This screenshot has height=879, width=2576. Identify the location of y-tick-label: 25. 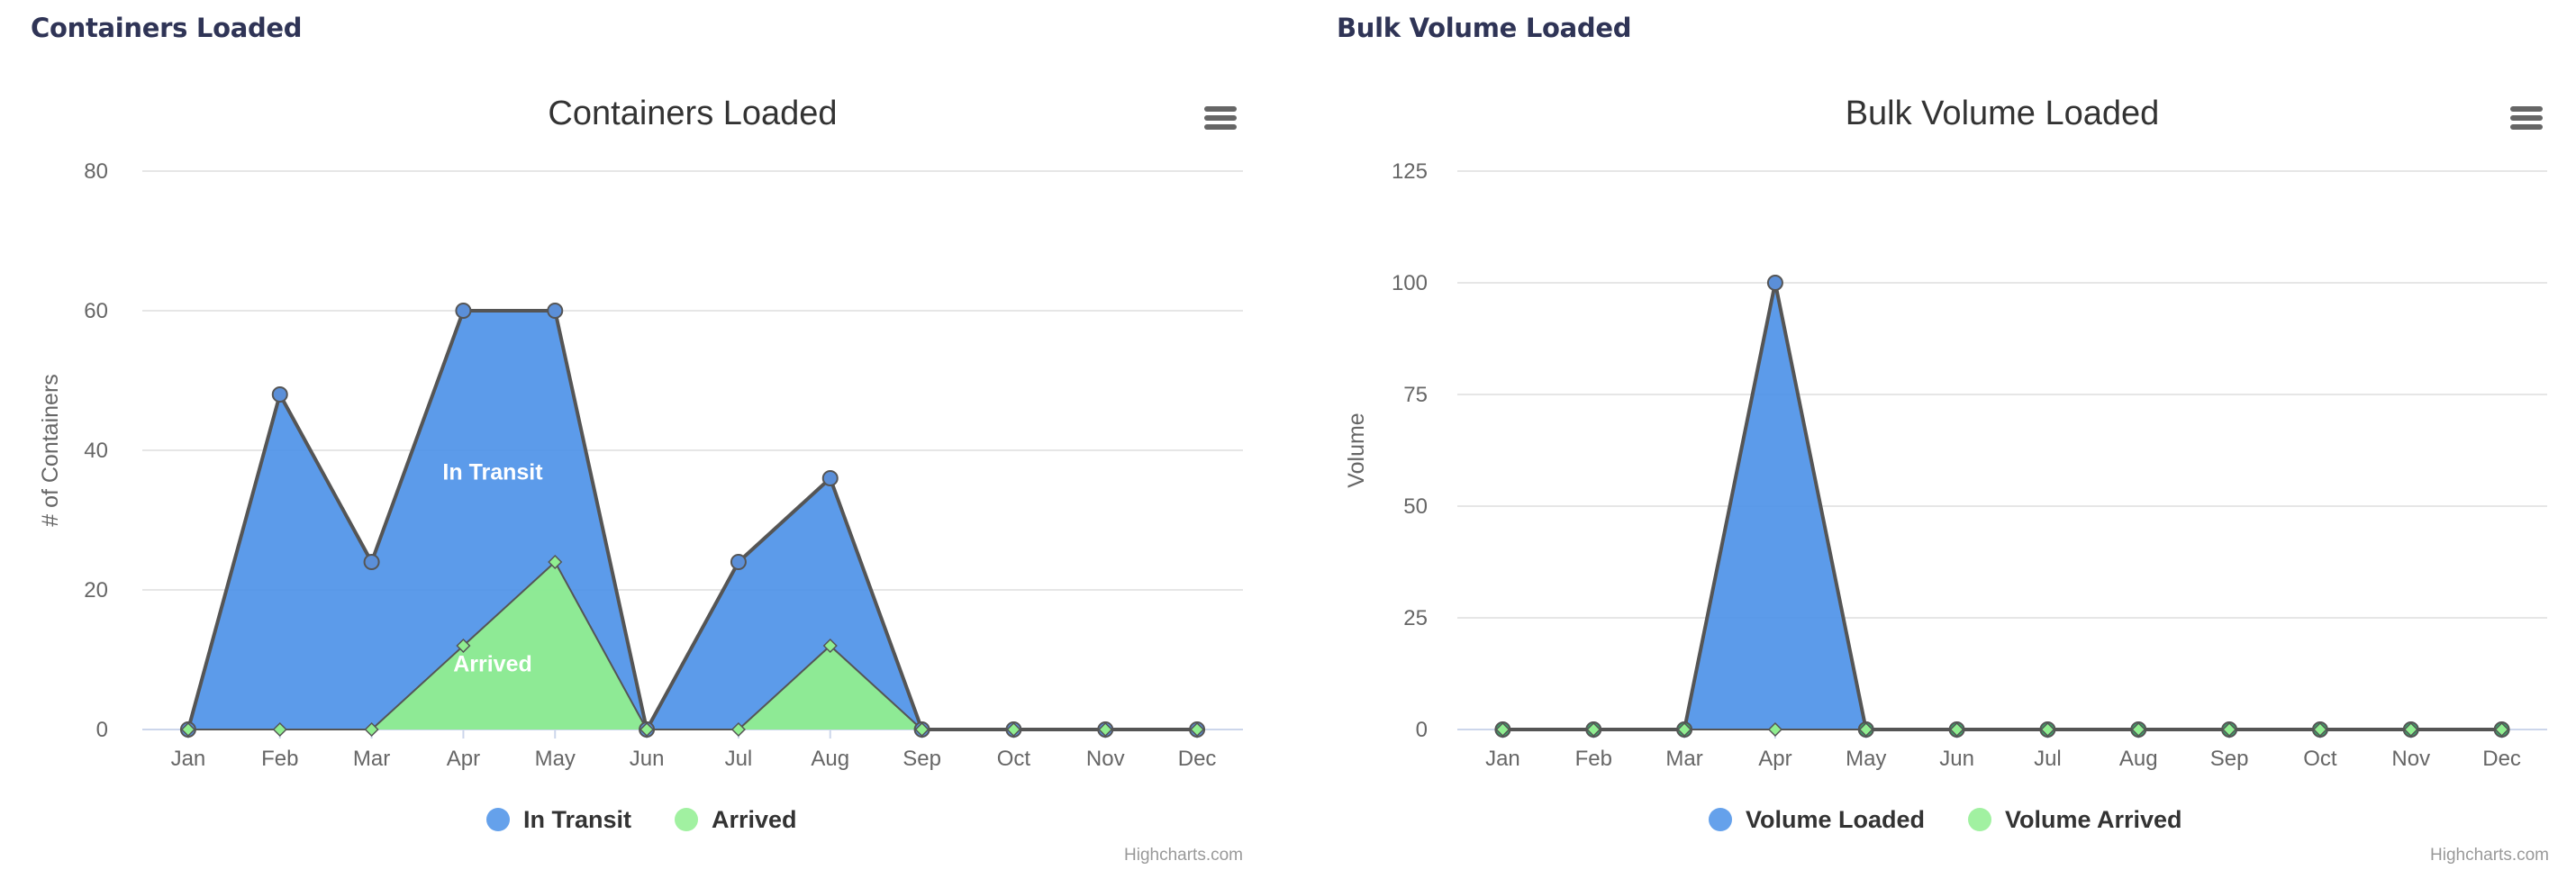
(1415, 618).